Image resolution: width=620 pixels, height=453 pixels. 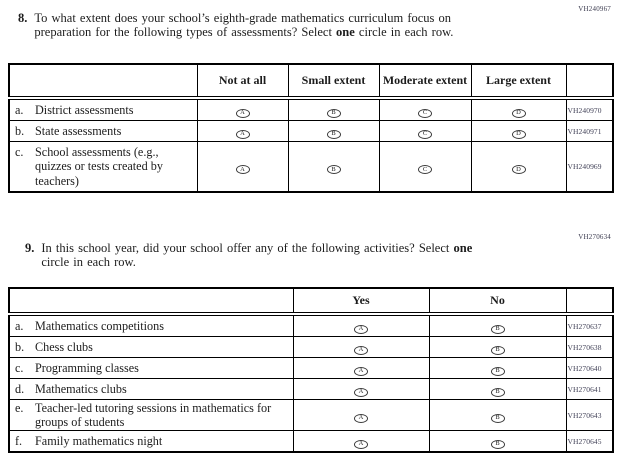 What do you see at coordinates (497, 301) in the screenshot?
I see `column-header: No` at bounding box center [497, 301].